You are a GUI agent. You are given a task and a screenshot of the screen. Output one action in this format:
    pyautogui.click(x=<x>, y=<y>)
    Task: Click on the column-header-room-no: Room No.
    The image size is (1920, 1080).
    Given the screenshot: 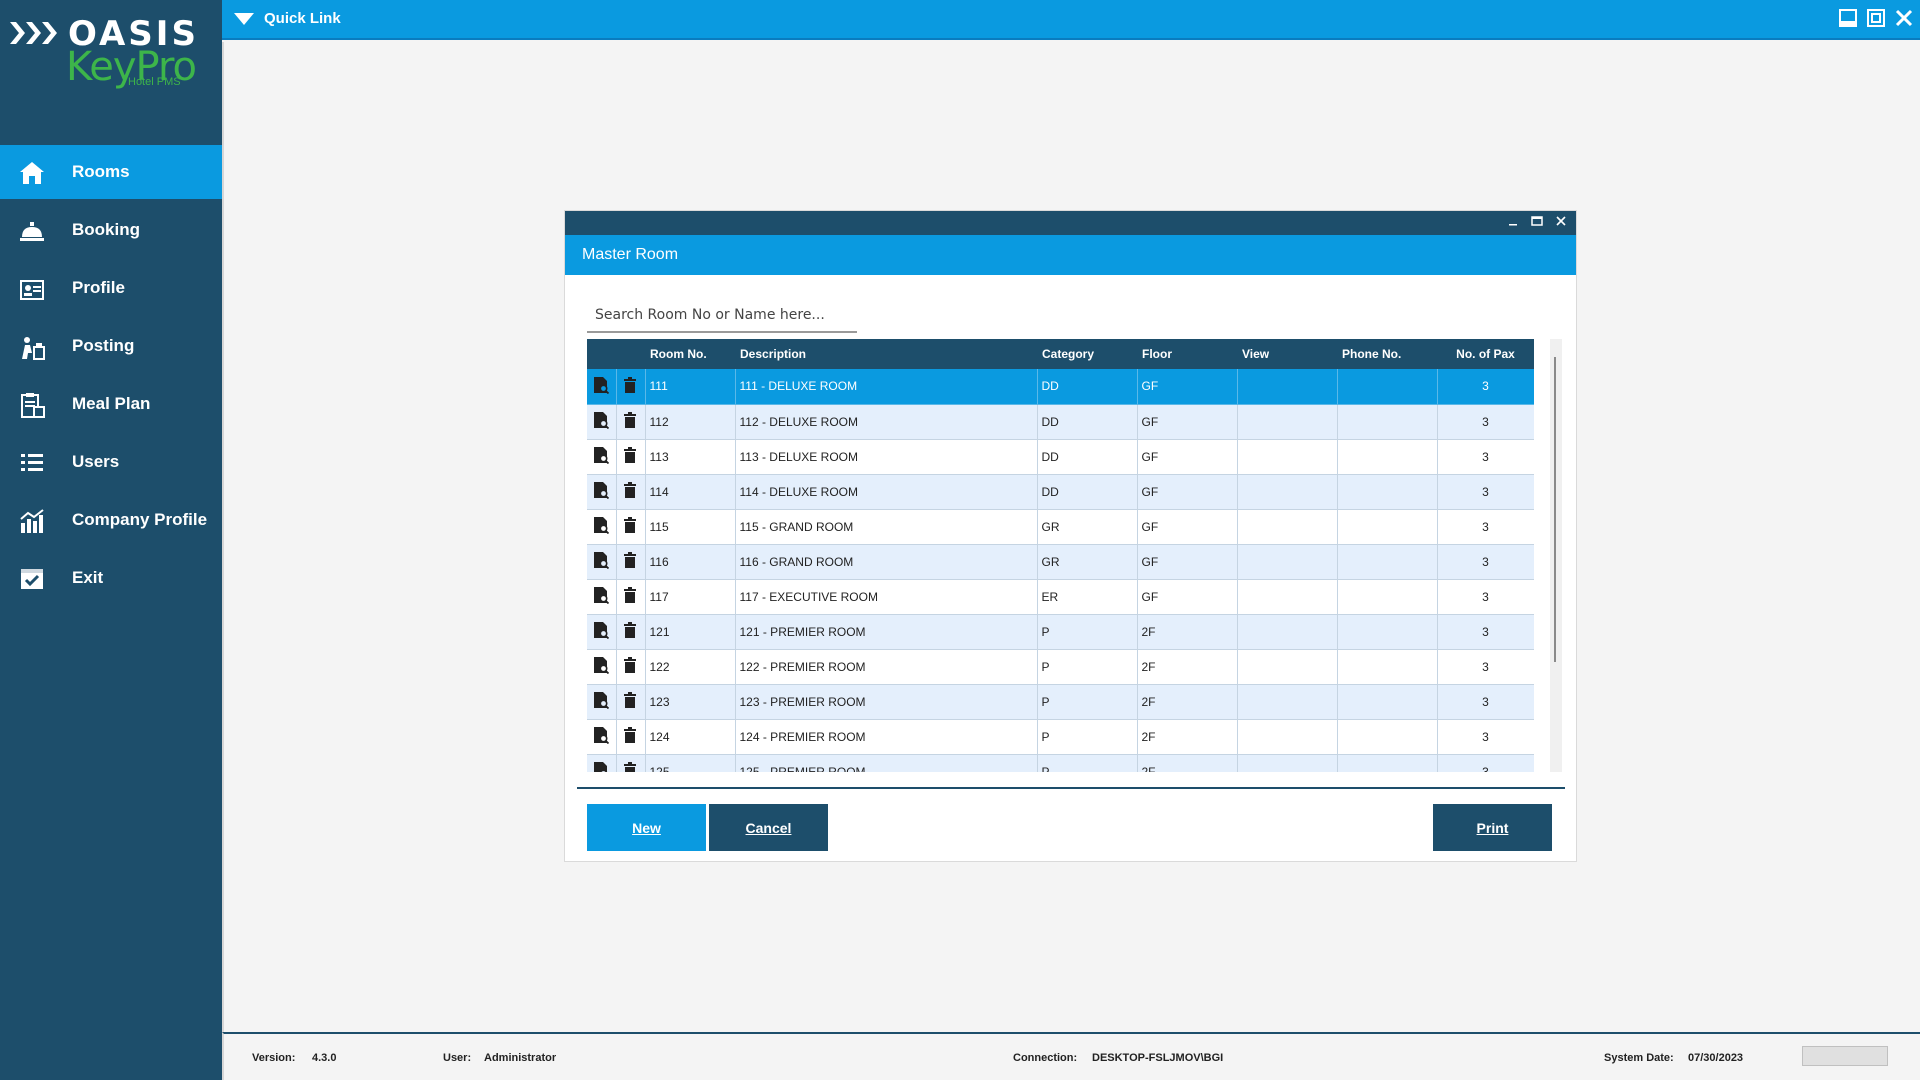 What is the action you would take?
    pyautogui.click(x=690, y=354)
    